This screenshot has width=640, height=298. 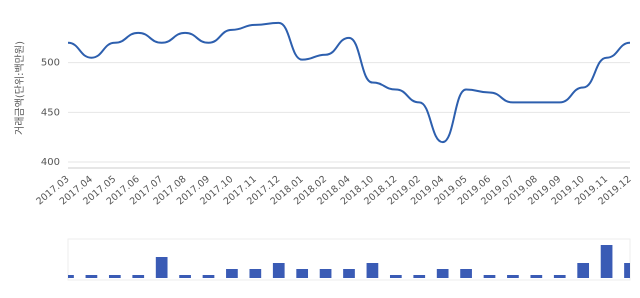 I want to click on y-tick-label: 400, so click(x=50, y=162).